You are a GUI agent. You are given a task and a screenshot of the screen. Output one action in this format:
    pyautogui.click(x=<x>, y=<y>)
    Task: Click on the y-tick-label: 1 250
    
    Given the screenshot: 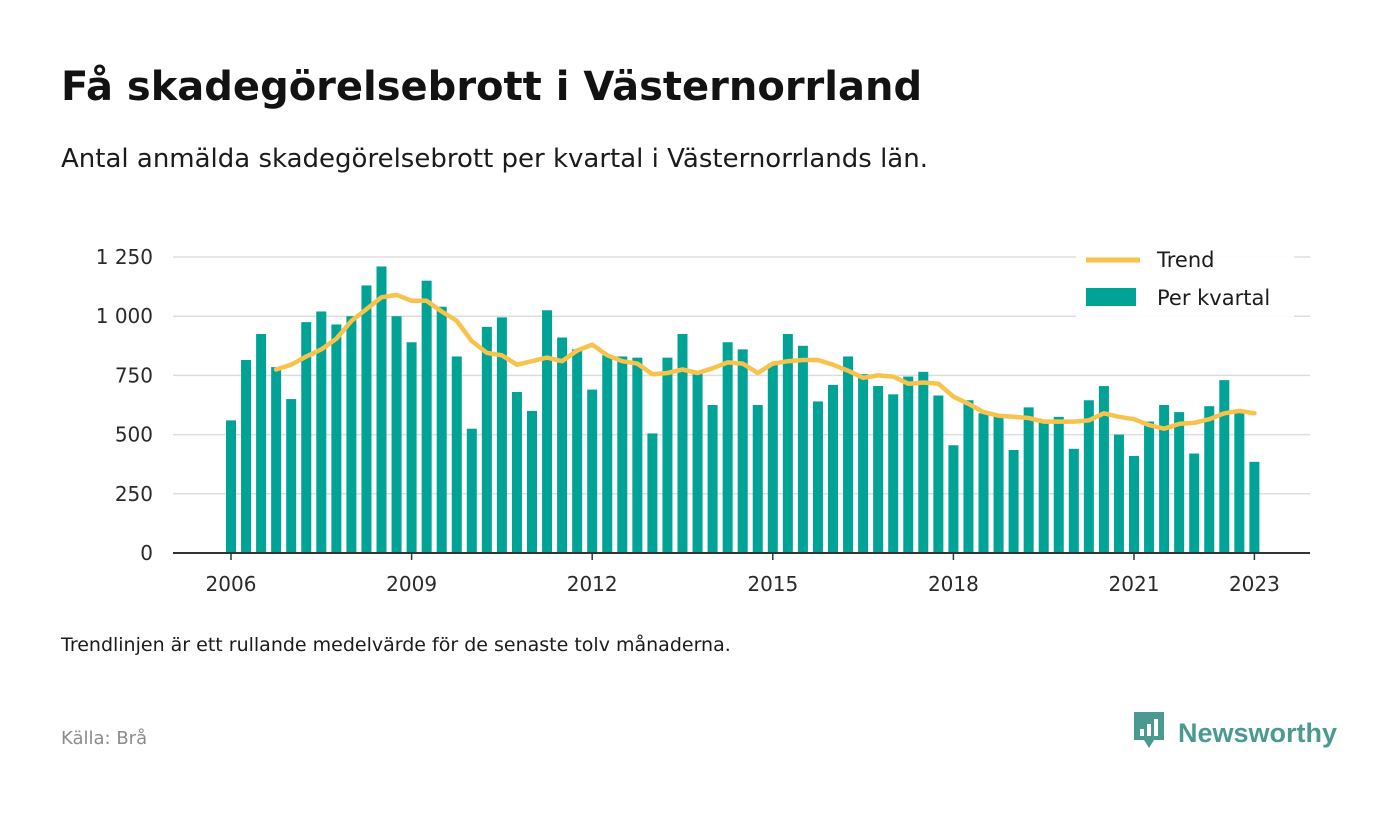 What is the action you would take?
    pyautogui.click(x=124, y=257)
    